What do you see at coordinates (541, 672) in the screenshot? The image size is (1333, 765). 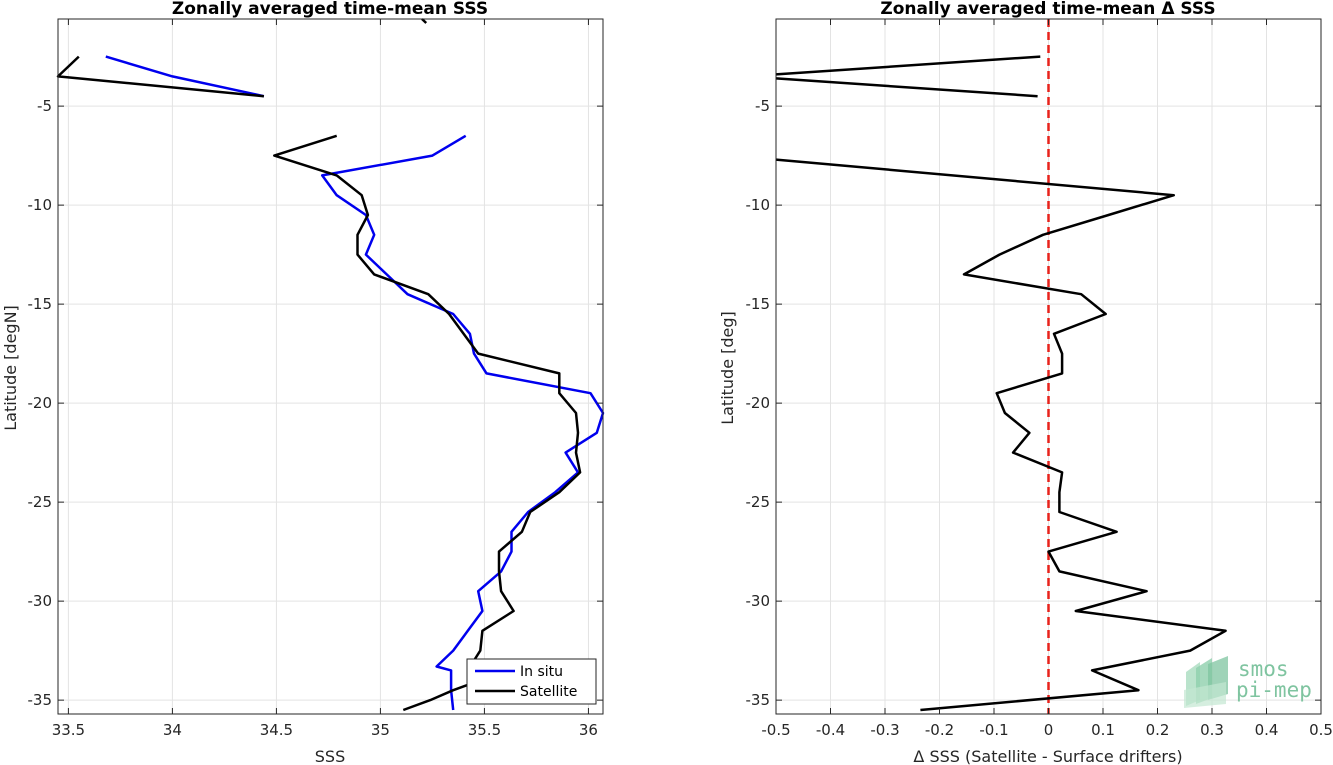 I see `legend-label-in-situ: In situ` at bounding box center [541, 672].